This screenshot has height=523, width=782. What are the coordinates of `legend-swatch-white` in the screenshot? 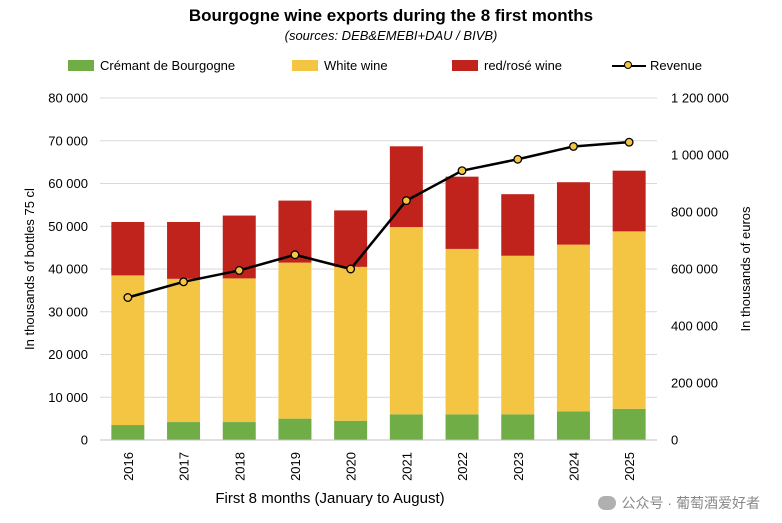 It's located at (305, 65).